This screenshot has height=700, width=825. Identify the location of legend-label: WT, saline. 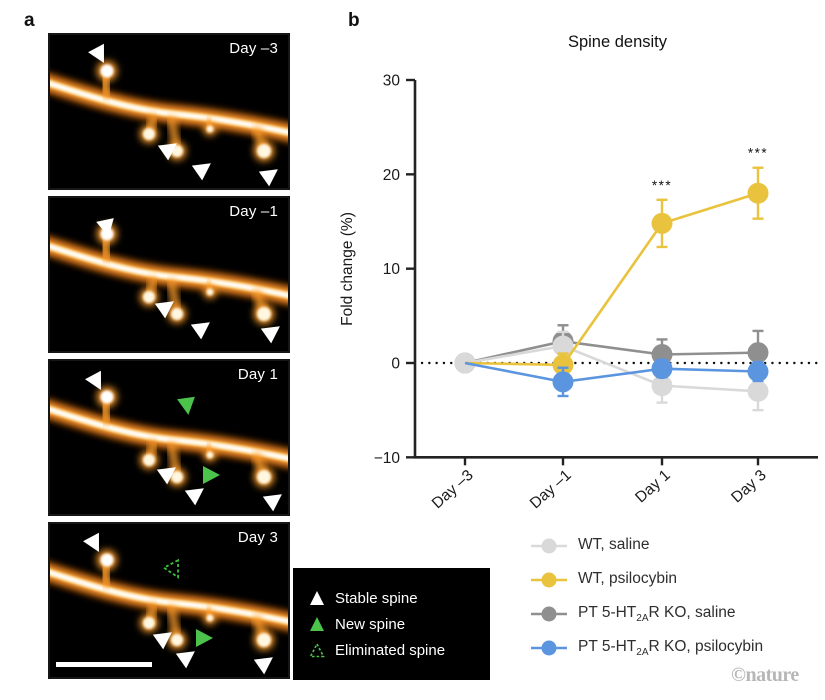
(614, 544).